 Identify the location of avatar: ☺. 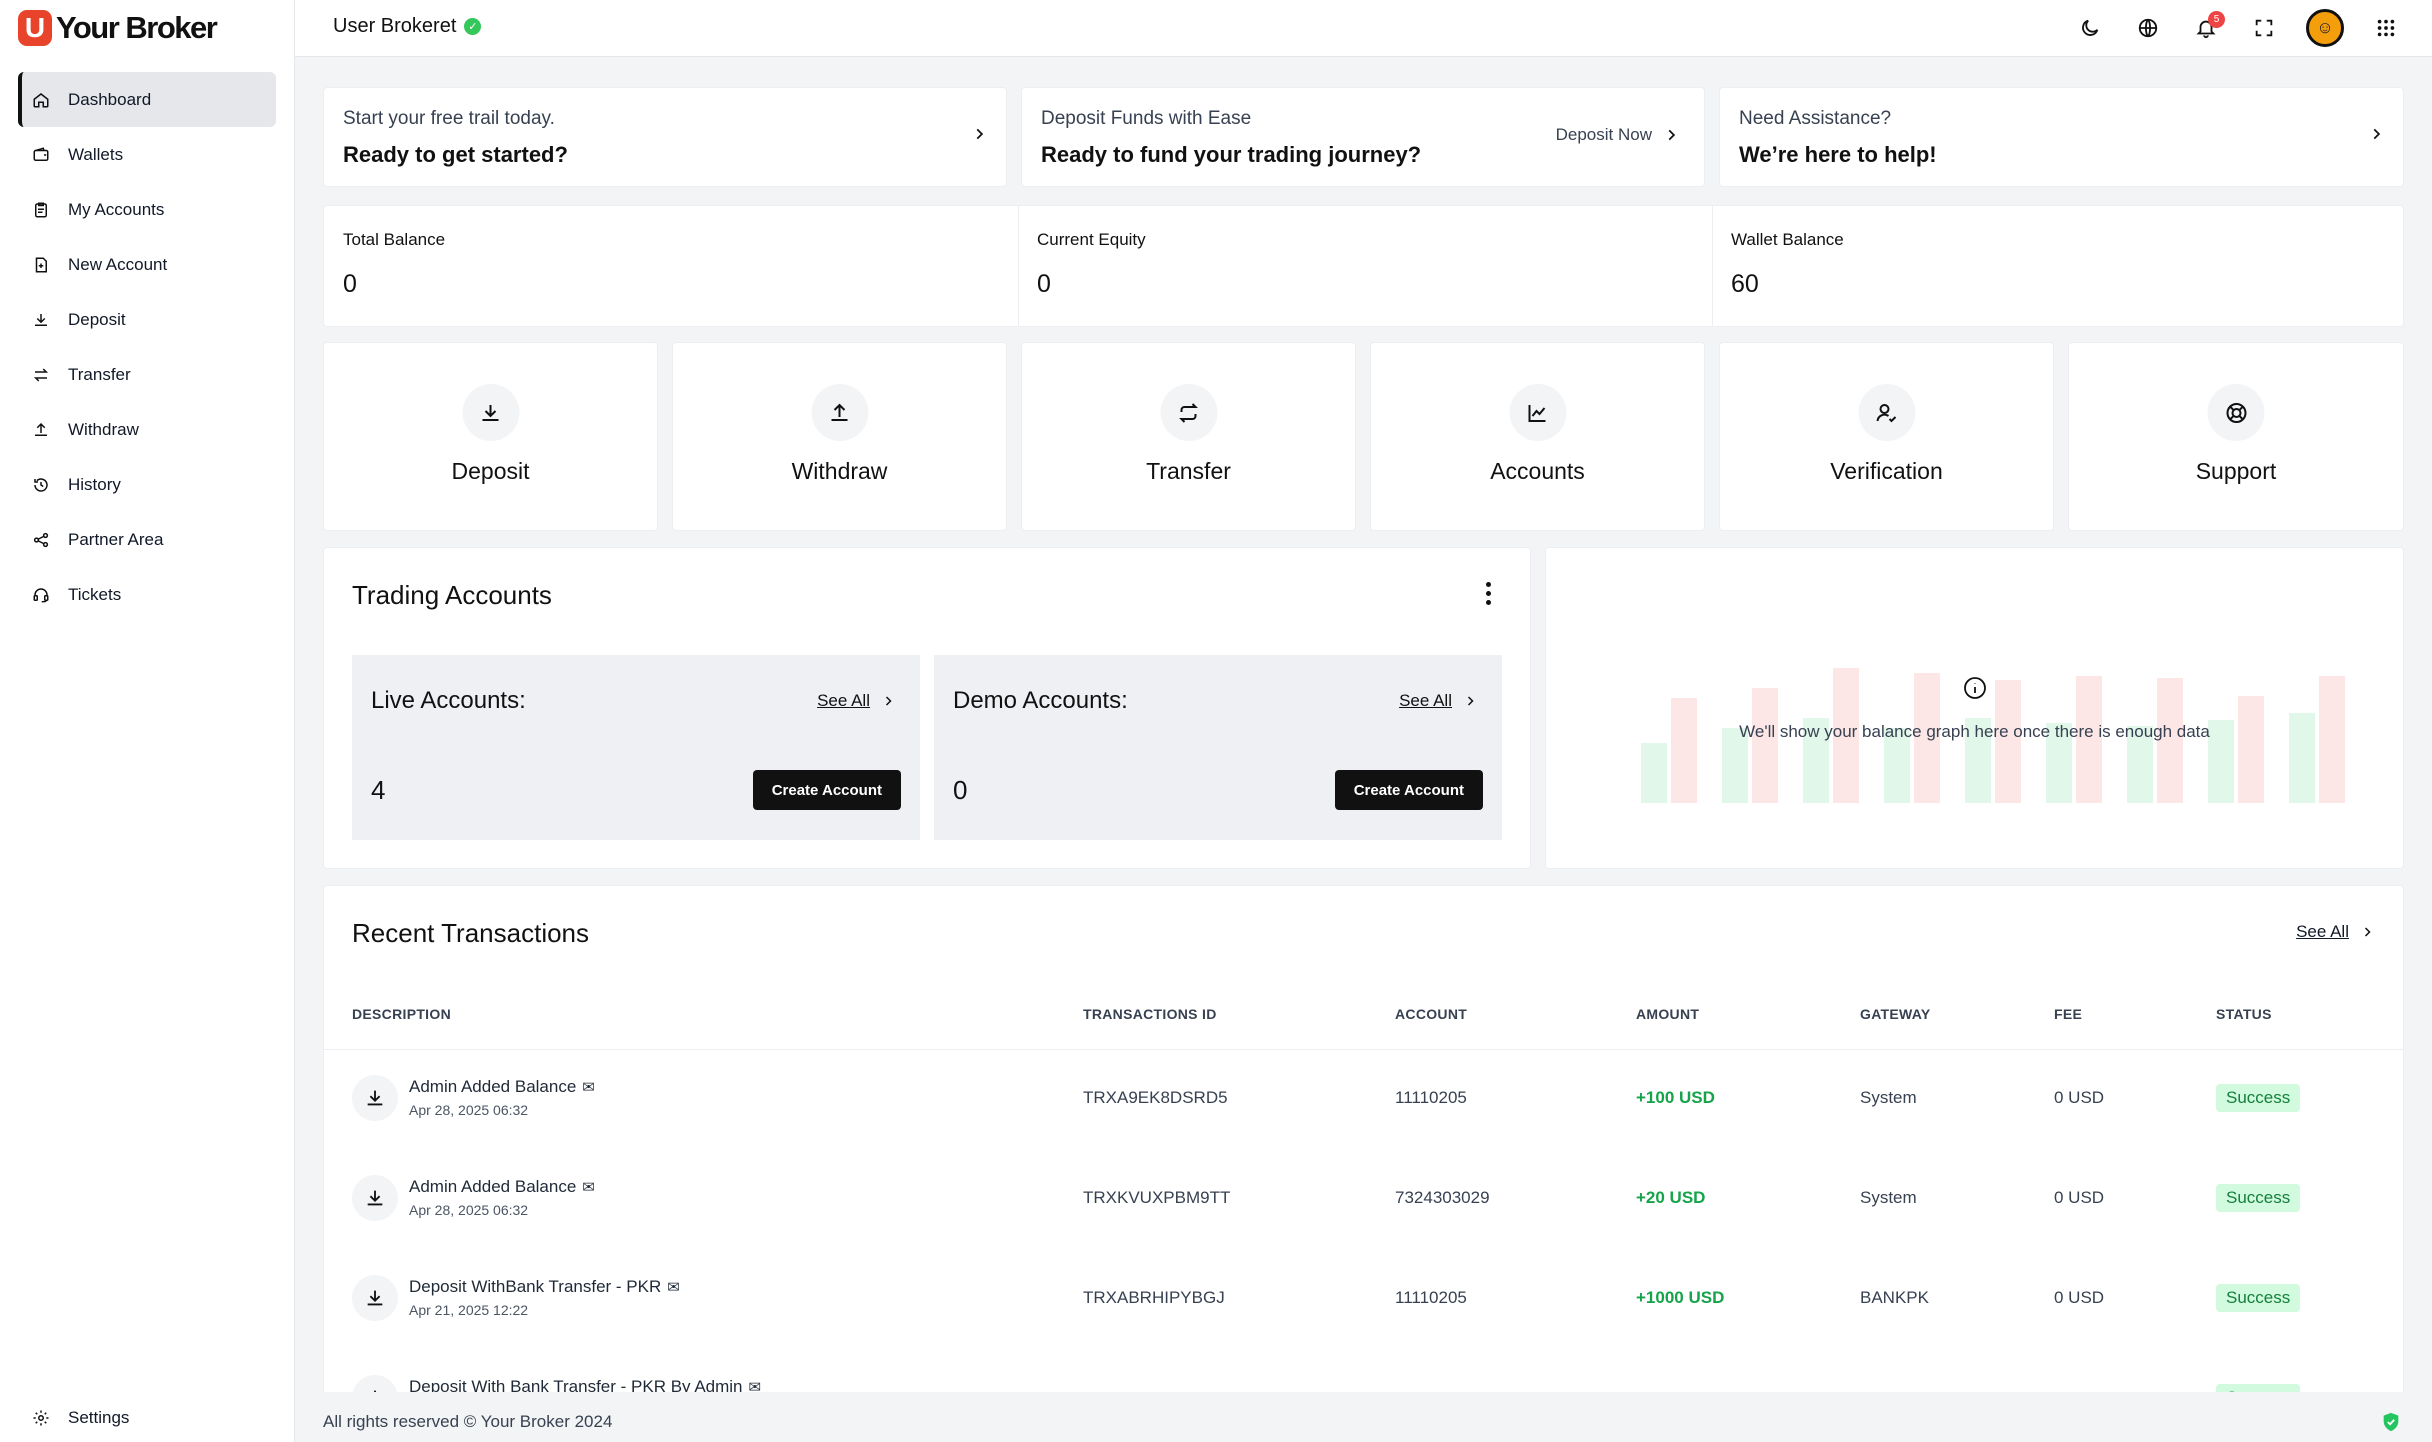
(2325, 28).